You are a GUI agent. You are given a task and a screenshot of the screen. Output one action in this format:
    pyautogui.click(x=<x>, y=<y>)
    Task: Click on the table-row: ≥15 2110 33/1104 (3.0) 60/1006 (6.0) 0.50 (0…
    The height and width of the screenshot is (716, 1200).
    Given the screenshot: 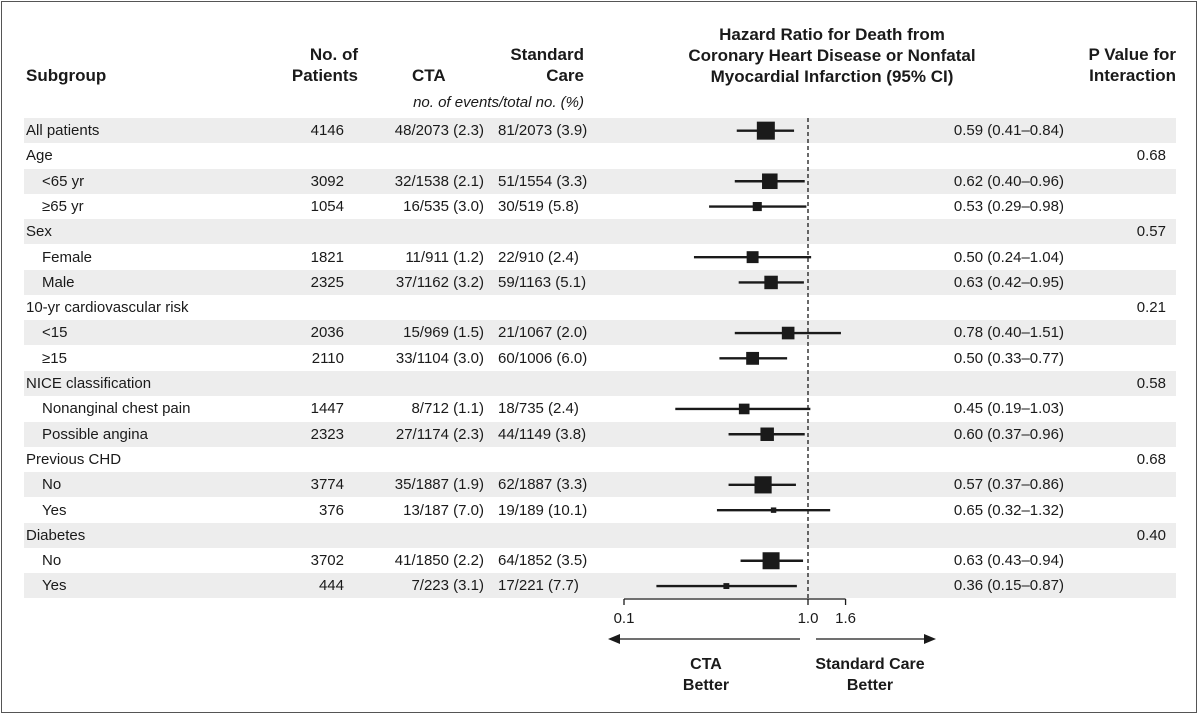 What is the action you would take?
    pyautogui.click(x=600, y=358)
    